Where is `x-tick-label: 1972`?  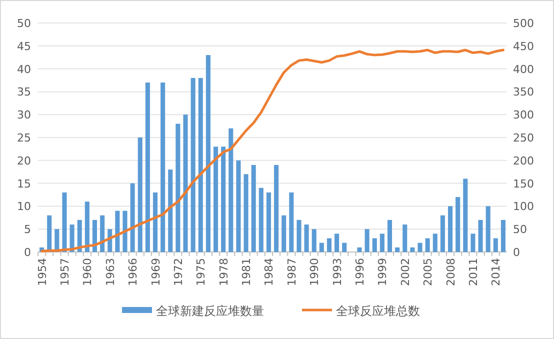
x-tick-label: 1972 is located at coordinates (178, 272).